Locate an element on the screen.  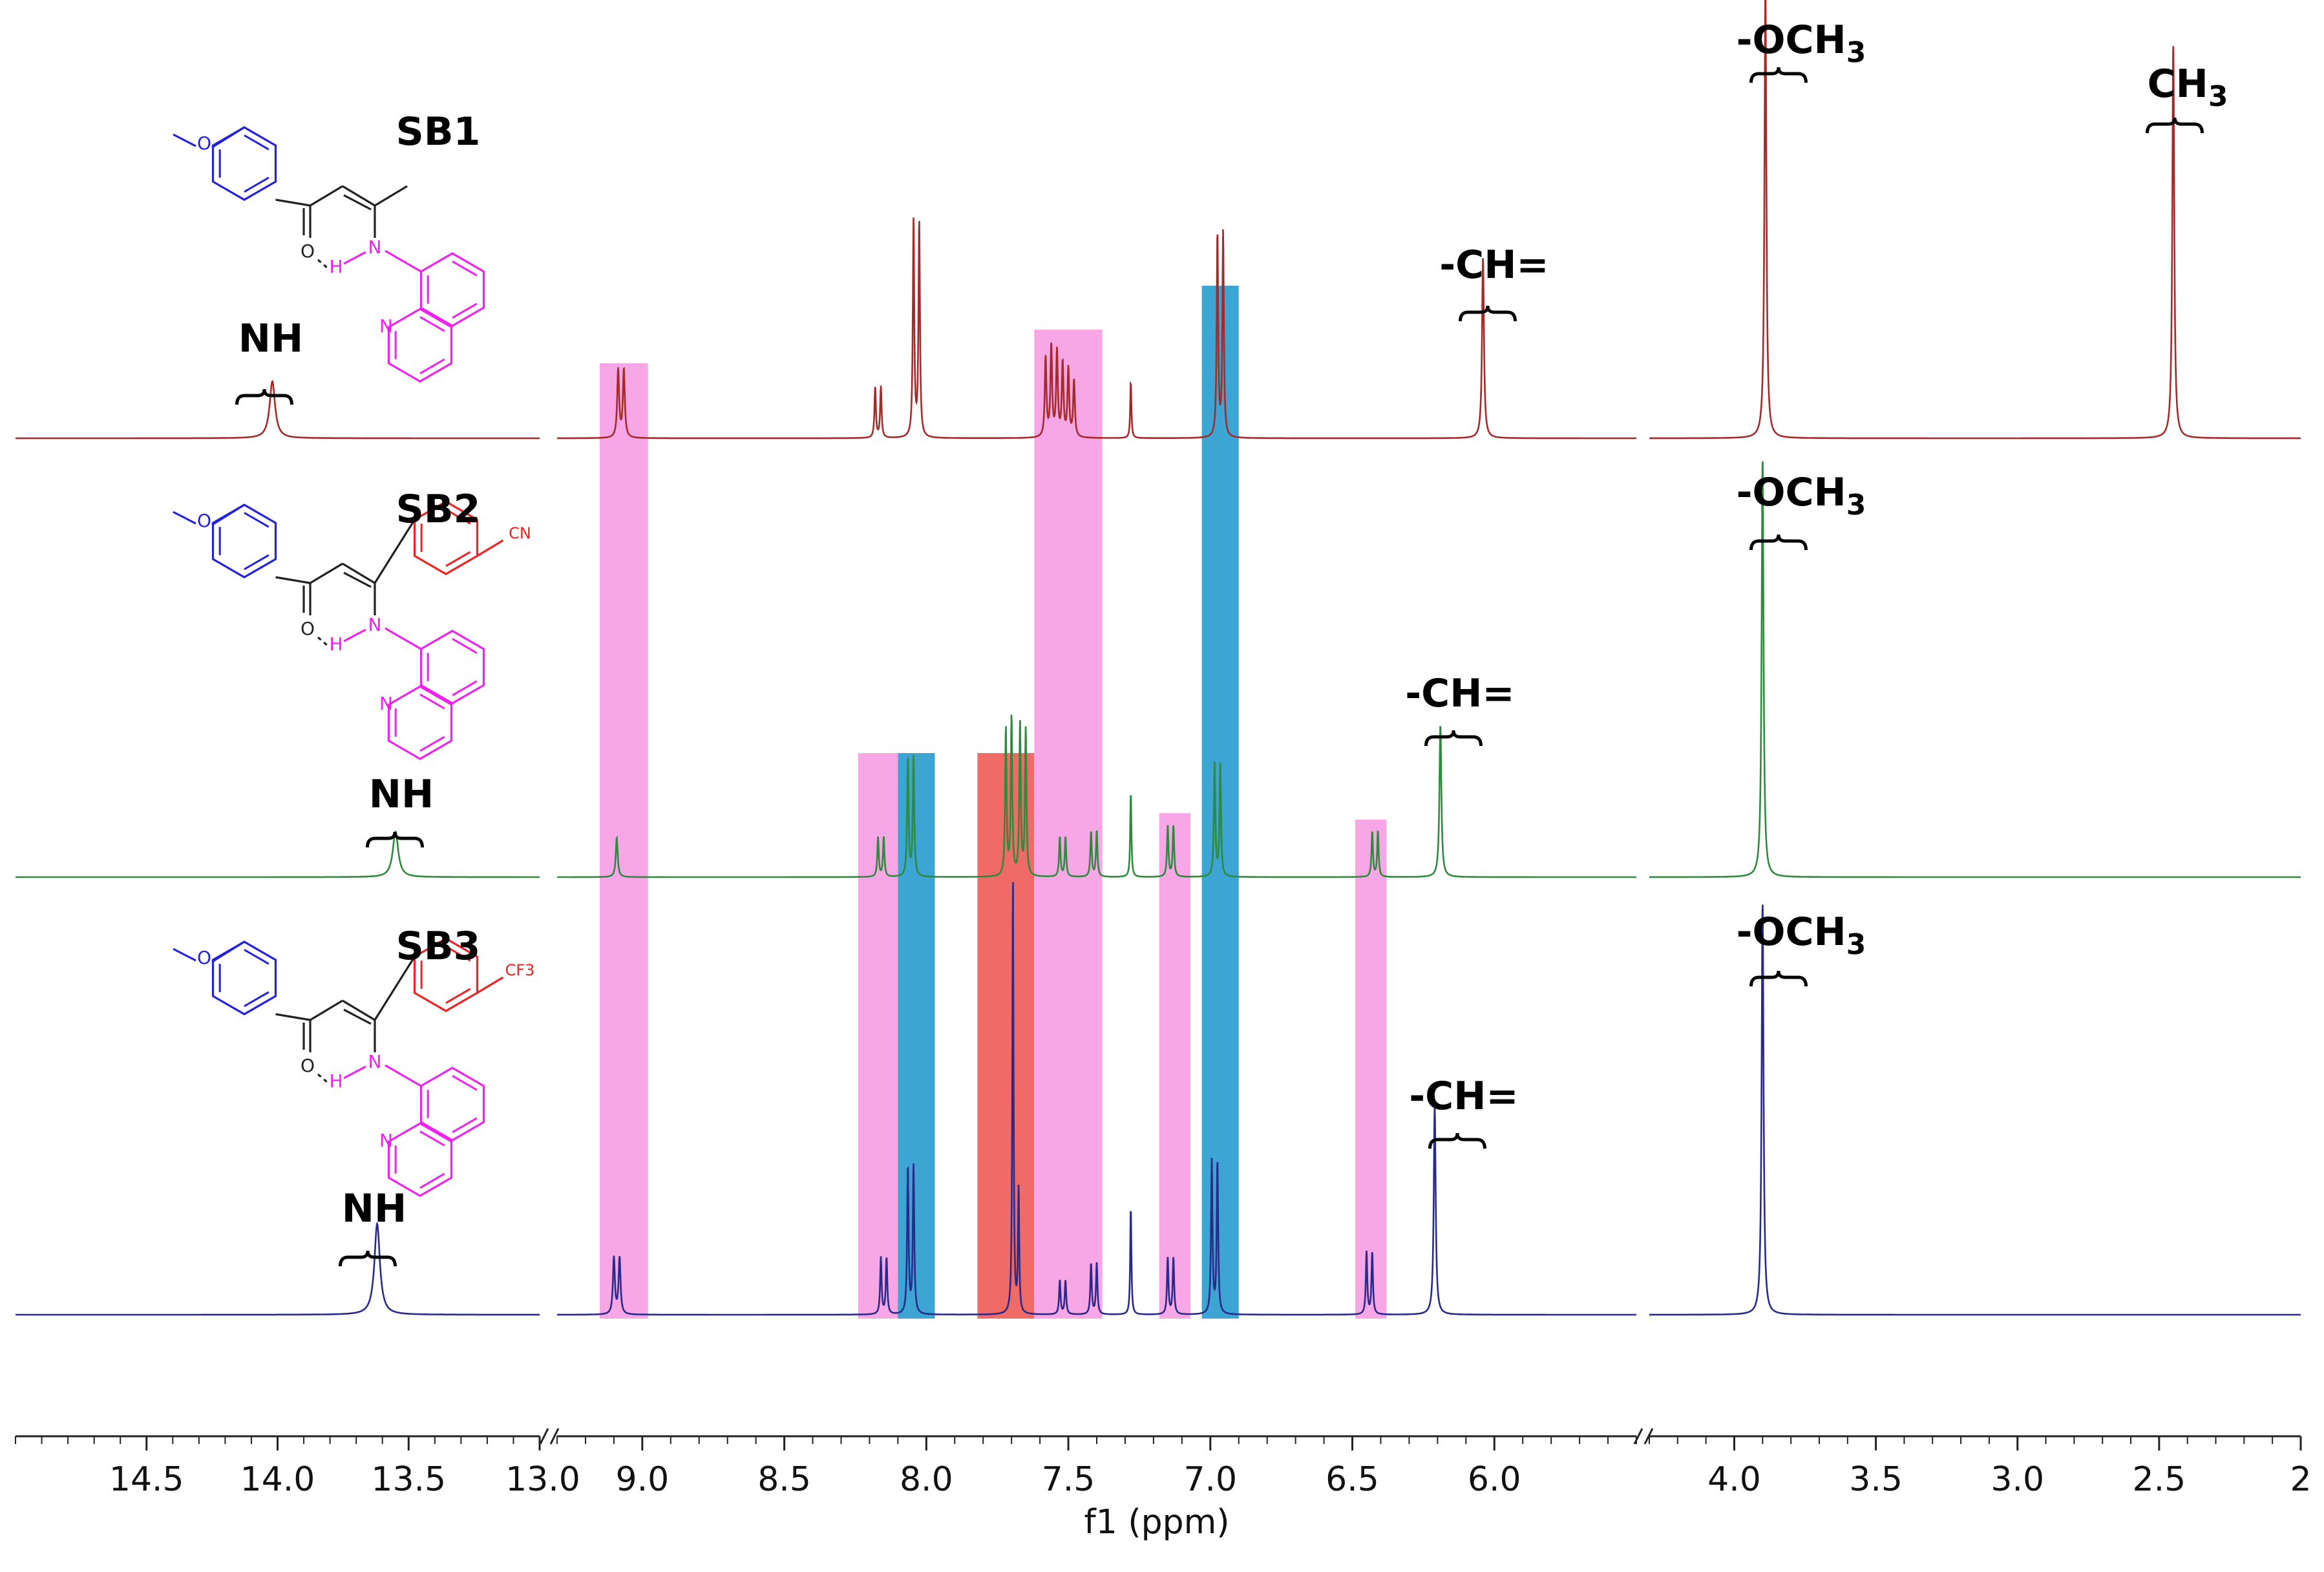
tick-label: 9.0 is located at coordinates (642, 1480).